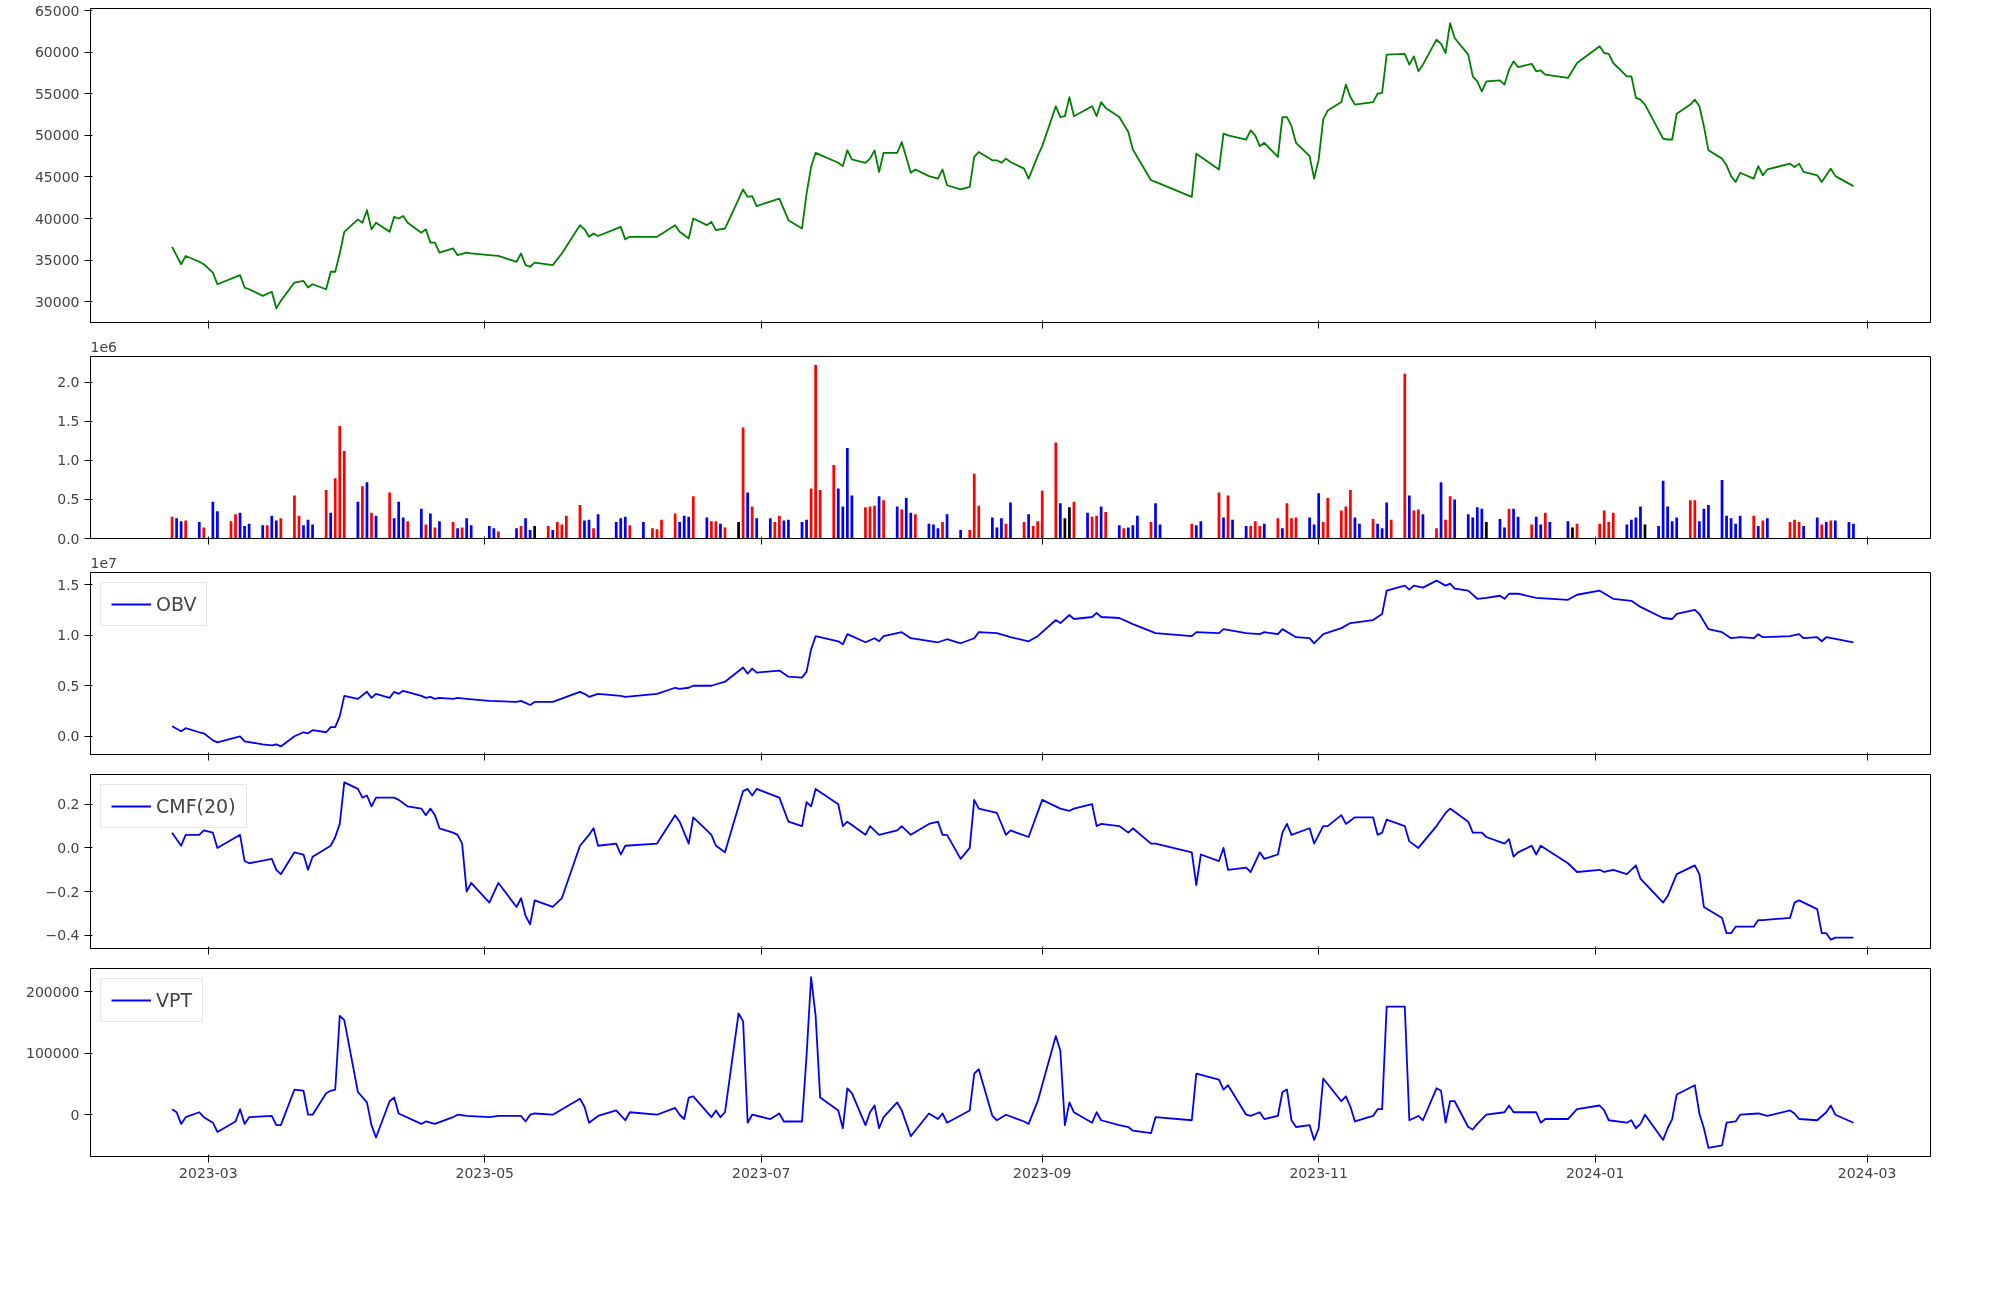 The width and height of the screenshot is (2000, 1300). I want to click on x-tick-label: 2023-05, so click(485, 1172).